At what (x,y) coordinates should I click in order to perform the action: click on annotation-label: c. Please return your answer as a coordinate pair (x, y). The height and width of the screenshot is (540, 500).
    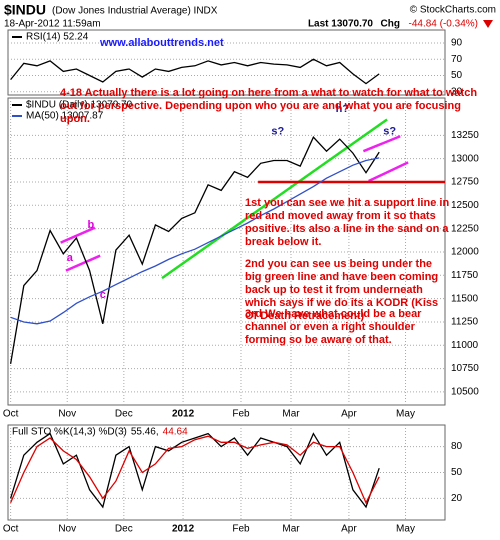
    Looking at the image, I should click on (103, 295).